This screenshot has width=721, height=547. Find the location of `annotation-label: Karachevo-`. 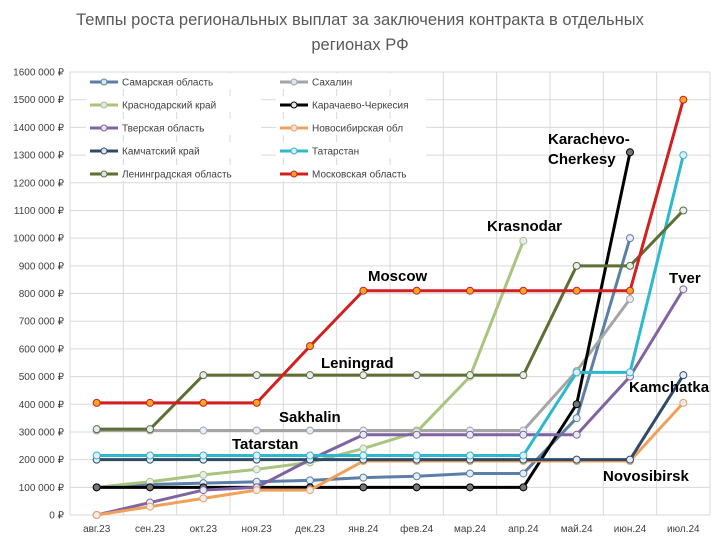

annotation-label: Karachevo- is located at coordinates (589, 139).